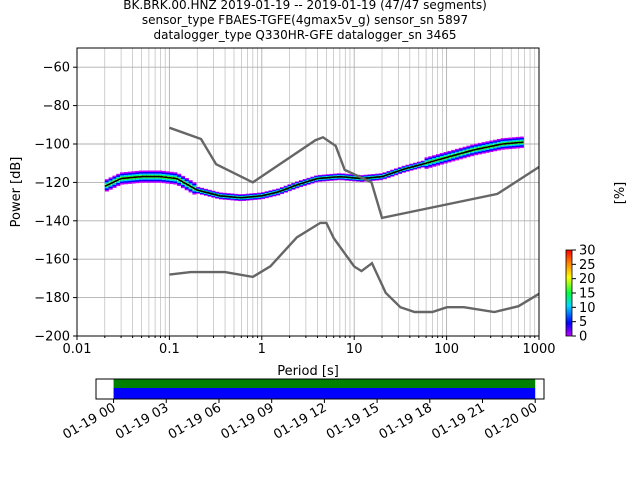 The height and width of the screenshot is (480, 640). What do you see at coordinates (56, 106) in the screenshot?
I see `y-tick-label: −80` at bounding box center [56, 106].